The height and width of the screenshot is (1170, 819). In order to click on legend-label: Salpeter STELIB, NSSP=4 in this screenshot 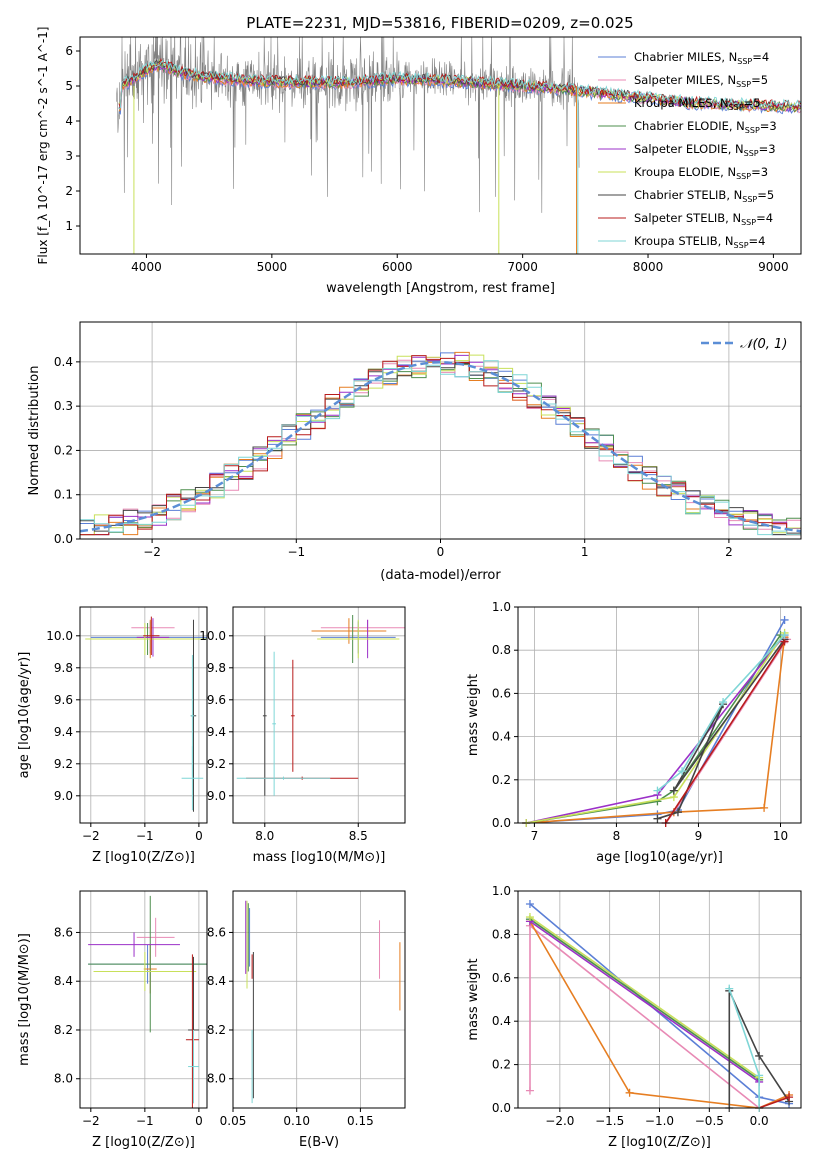, I will do `click(703, 219)`.